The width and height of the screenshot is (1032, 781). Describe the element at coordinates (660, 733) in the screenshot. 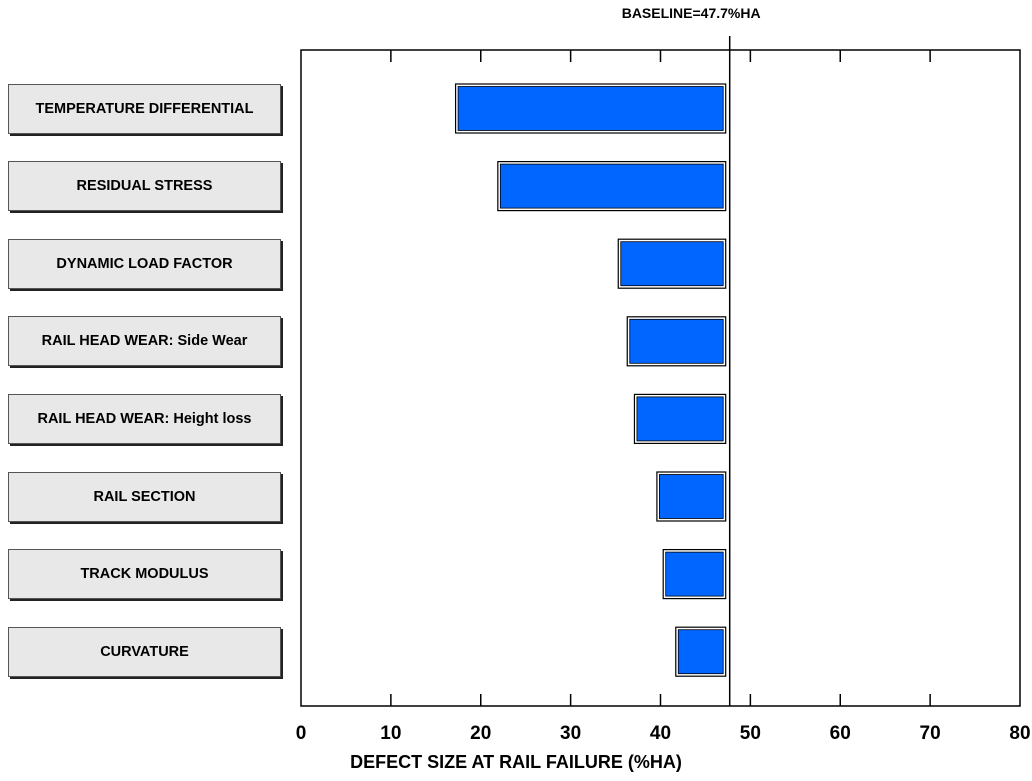

I see `x-tick-label: 40` at that location.